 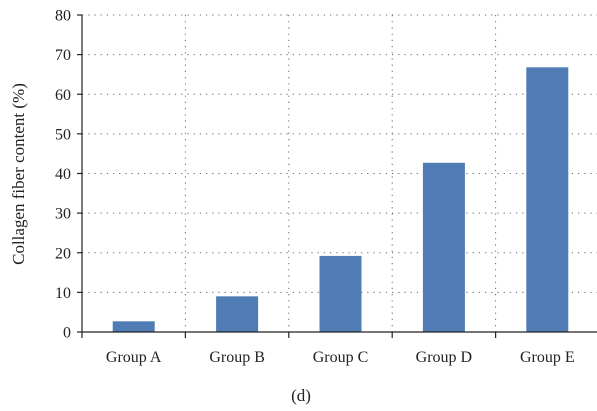 What do you see at coordinates (63, 134) in the screenshot?
I see `y-tick-label: 50` at bounding box center [63, 134].